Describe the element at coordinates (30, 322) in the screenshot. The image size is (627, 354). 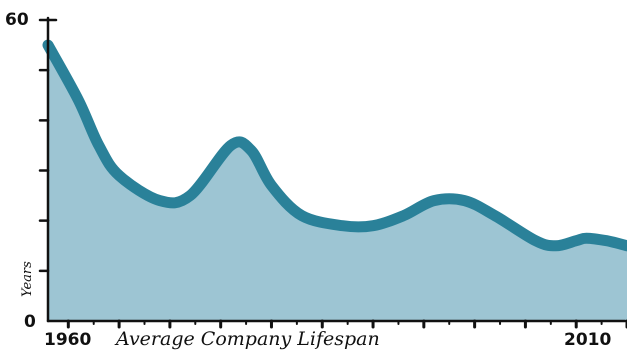
I see `y-tick-label-bottom: 0` at that location.